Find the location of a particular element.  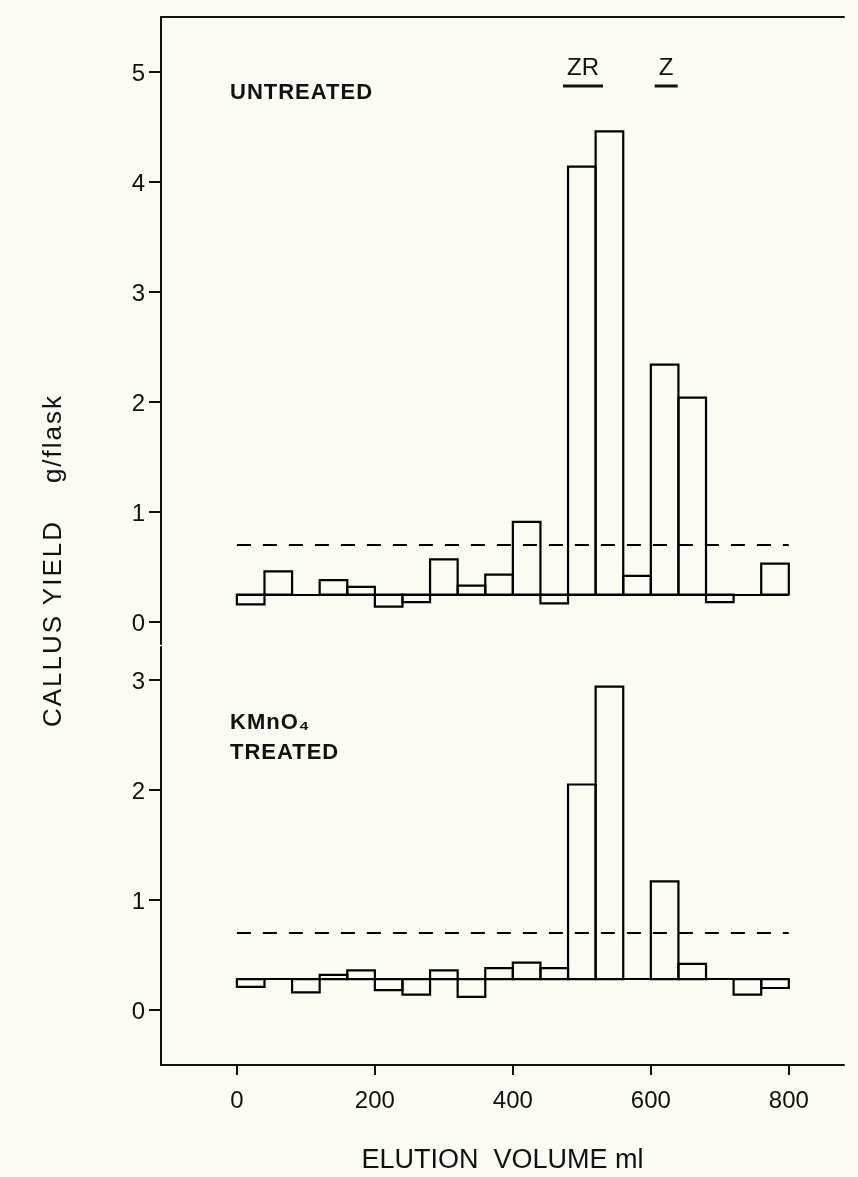

x-tick-label: 800 is located at coordinates (788, 1099).